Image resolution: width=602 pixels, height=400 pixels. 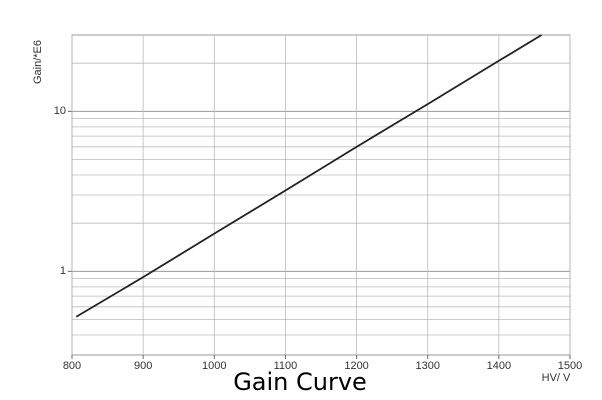 What do you see at coordinates (300, 382) in the screenshot?
I see `chart-title: Gain Curve` at bounding box center [300, 382].